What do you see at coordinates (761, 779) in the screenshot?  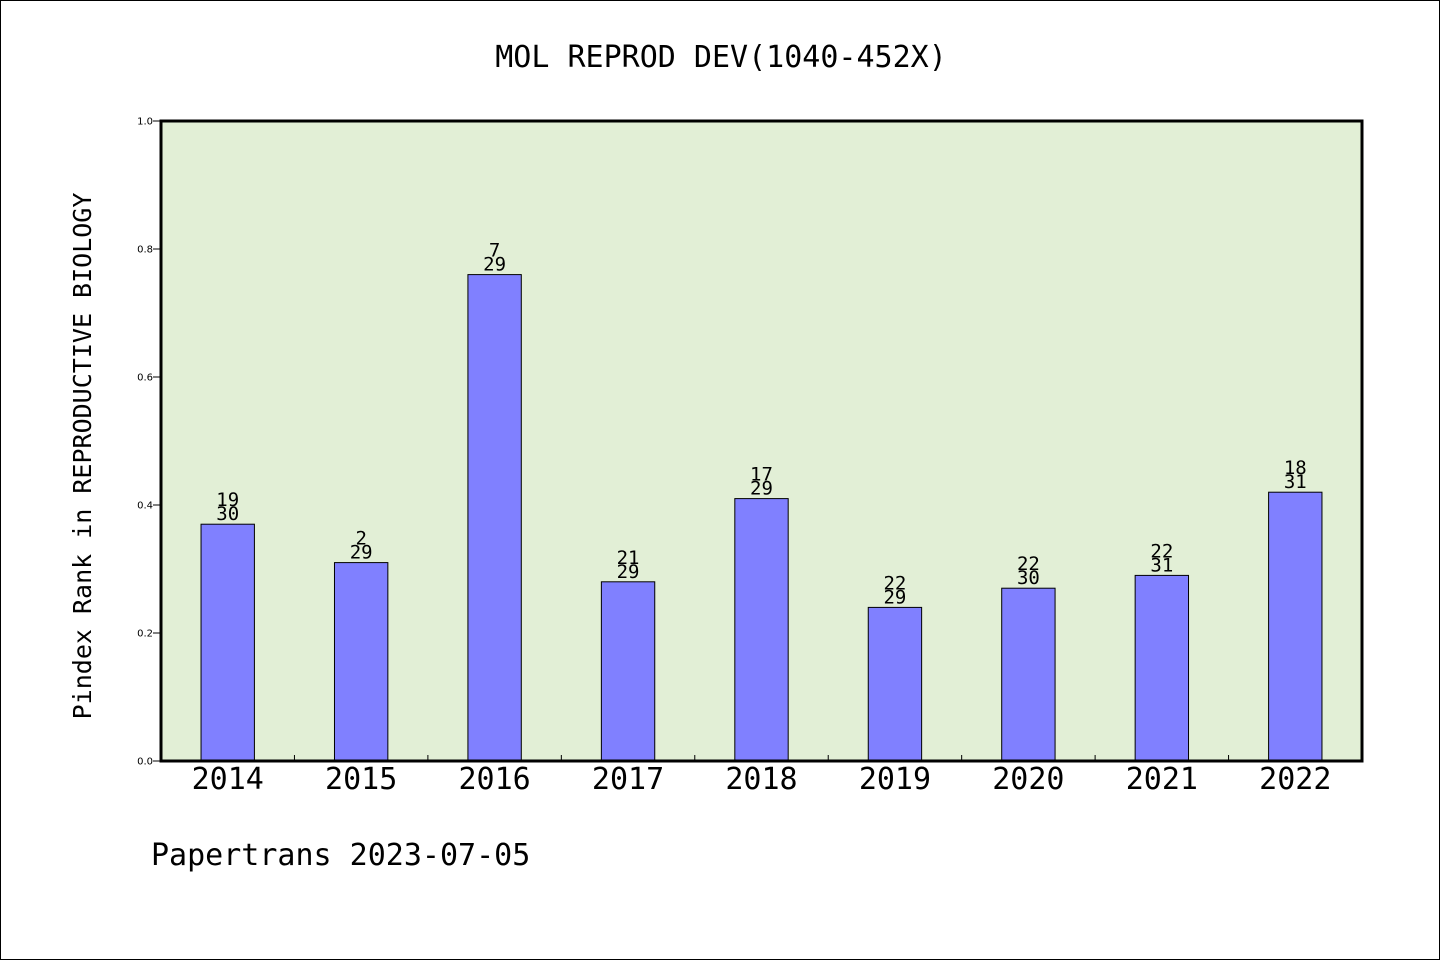 I see `x-tick-label: 2018` at bounding box center [761, 779].